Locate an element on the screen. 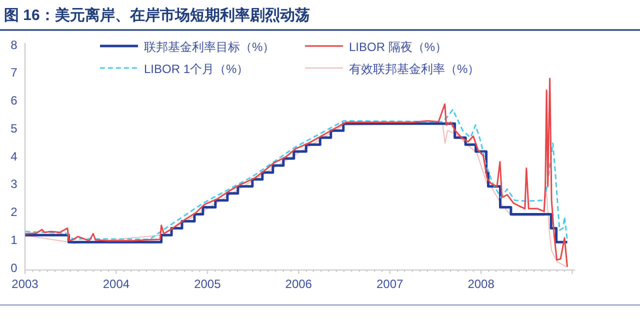 This screenshot has width=640, height=332. chart-title: 图 16：美元离岸、在岸市场短期利率剧烈动荡 is located at coordinates (157, 15).